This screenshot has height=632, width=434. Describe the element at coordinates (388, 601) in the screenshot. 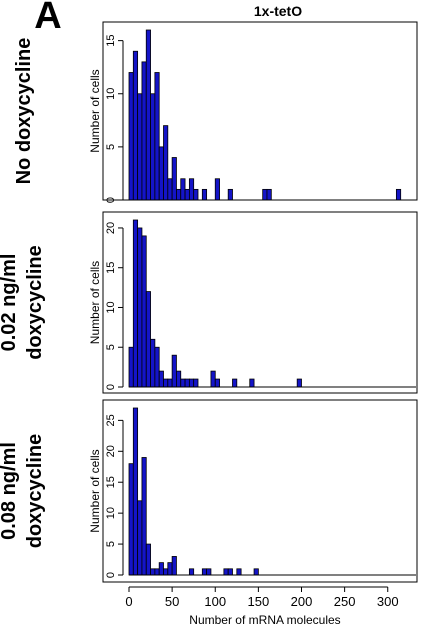

I see `x-tick-label: 300` at that location.